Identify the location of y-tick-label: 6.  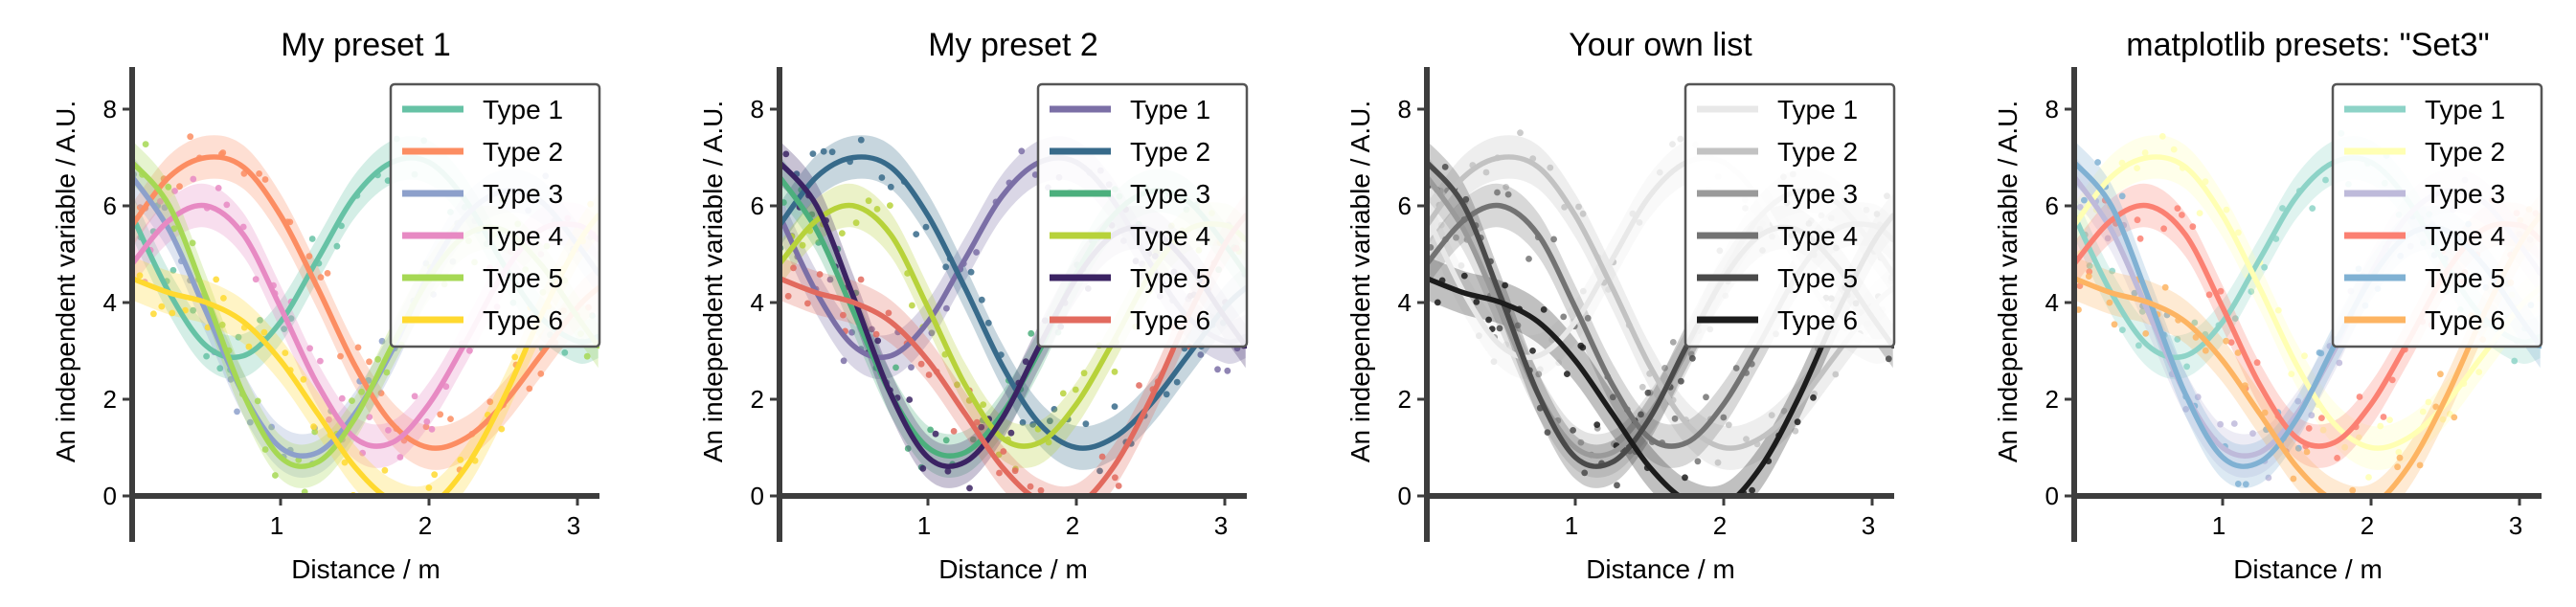
(757, 205).